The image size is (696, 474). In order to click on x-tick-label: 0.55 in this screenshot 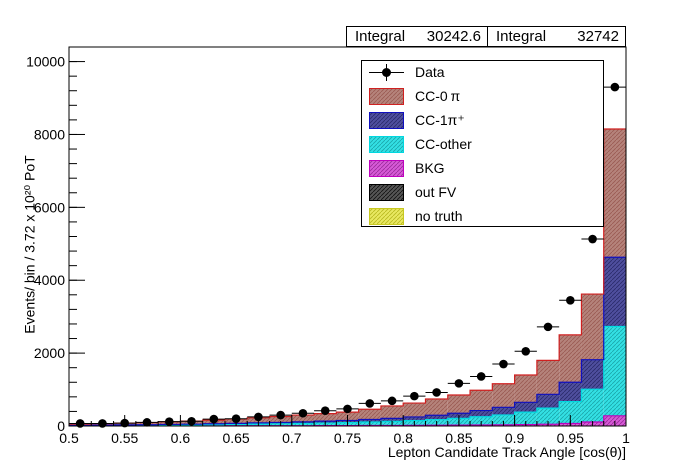, I will do `click(124, 438)`.